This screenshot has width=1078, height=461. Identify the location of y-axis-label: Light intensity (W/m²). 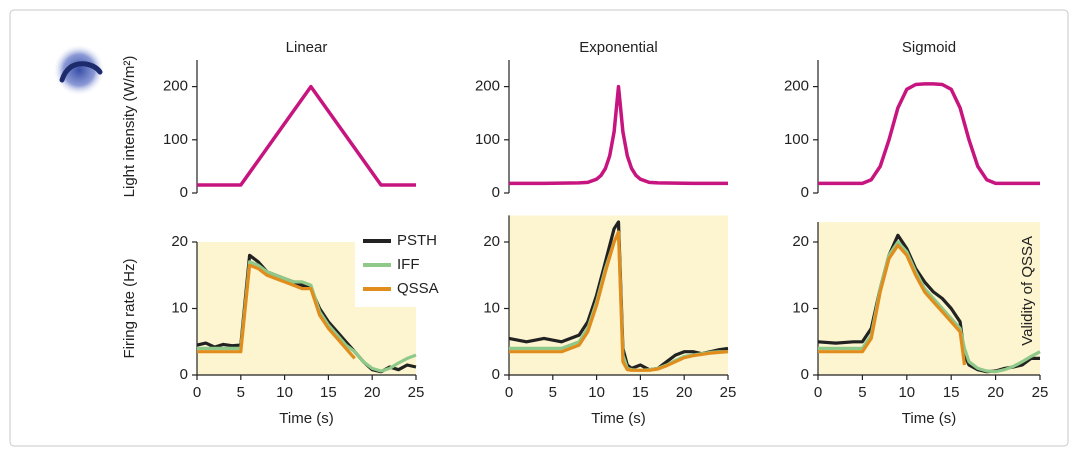
(129, 127).